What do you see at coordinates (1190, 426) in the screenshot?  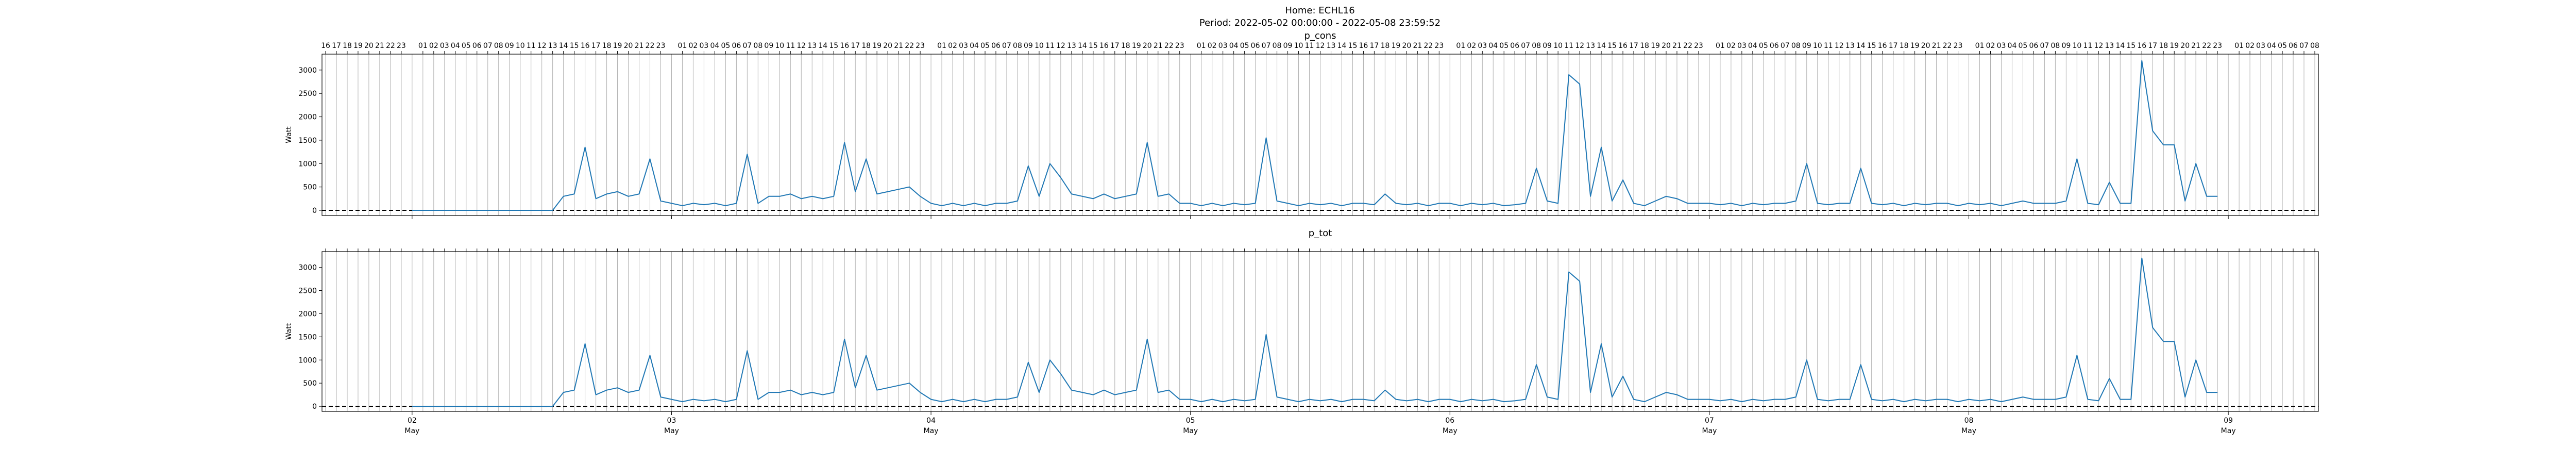 I see `x-tick-label: 05 May` at bounding box center [1190, 426].